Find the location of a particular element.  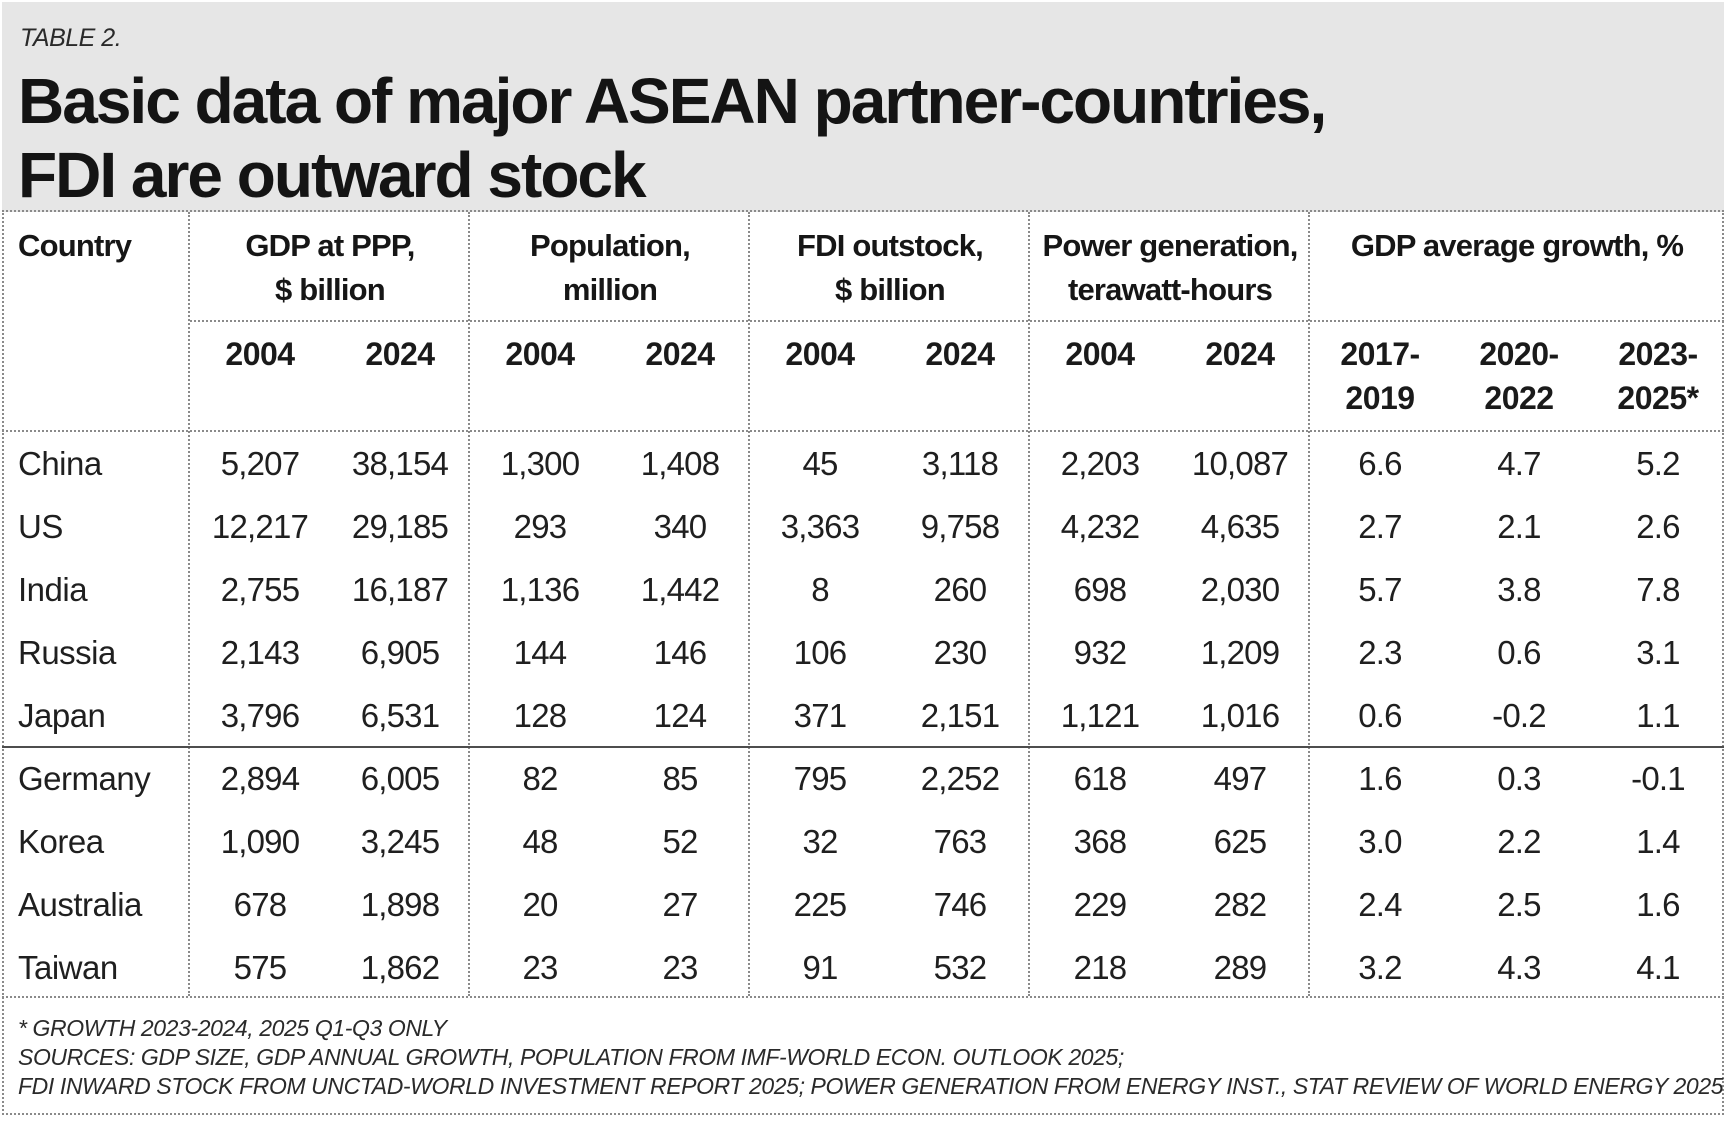

footnote-growth: * GROWTH 2023-2024, 2025 Q1-Q3 ONLY is located at coordinates (232, 1028).